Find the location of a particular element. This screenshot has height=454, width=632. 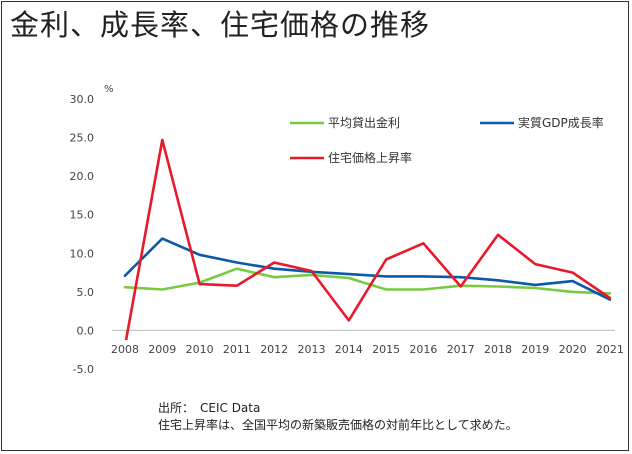

chart-title: 金利、成長率、住宅価格の推移 is located at coordinates (220, 25).